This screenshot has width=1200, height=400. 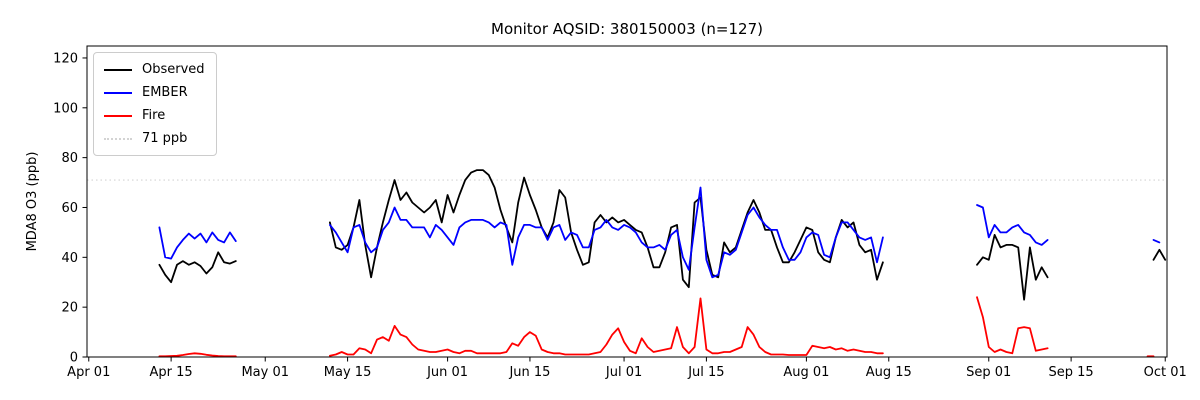 I want to click on legend-item-71-ppb: 71 ppb, so click(x=154, y=138).